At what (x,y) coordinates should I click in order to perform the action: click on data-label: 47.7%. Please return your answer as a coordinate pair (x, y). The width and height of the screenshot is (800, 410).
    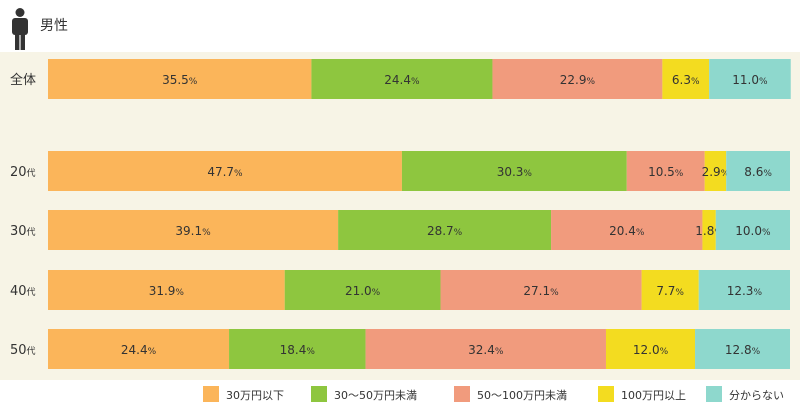
    Looking at the image, I should click on (225, 172).